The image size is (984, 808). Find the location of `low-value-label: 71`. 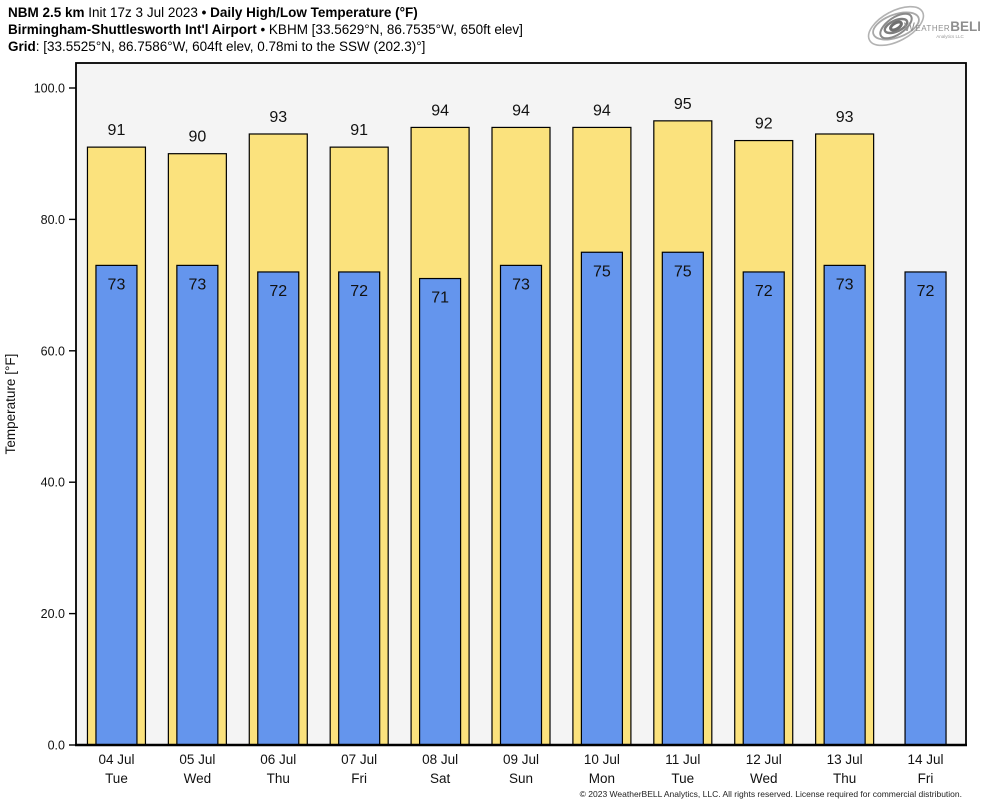

low-value-label: 71 is located at coordinates (440, 298).